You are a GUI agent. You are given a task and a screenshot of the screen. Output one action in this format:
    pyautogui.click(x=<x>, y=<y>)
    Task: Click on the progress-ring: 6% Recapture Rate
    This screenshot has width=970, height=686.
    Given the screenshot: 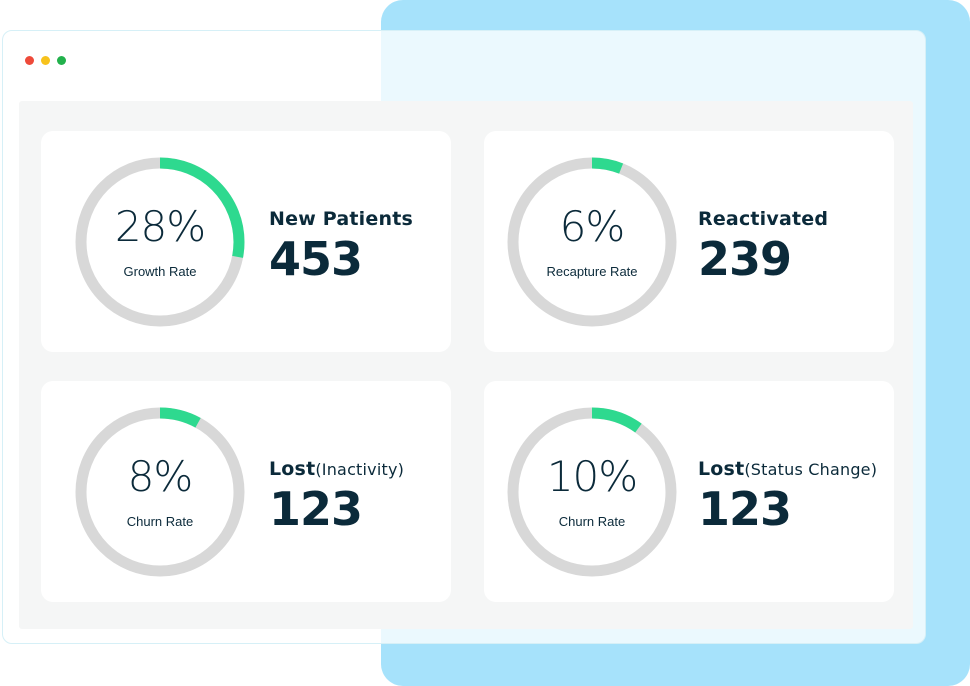 What is the action you would take?
    pyautogui.click(x=592, y=242)
    